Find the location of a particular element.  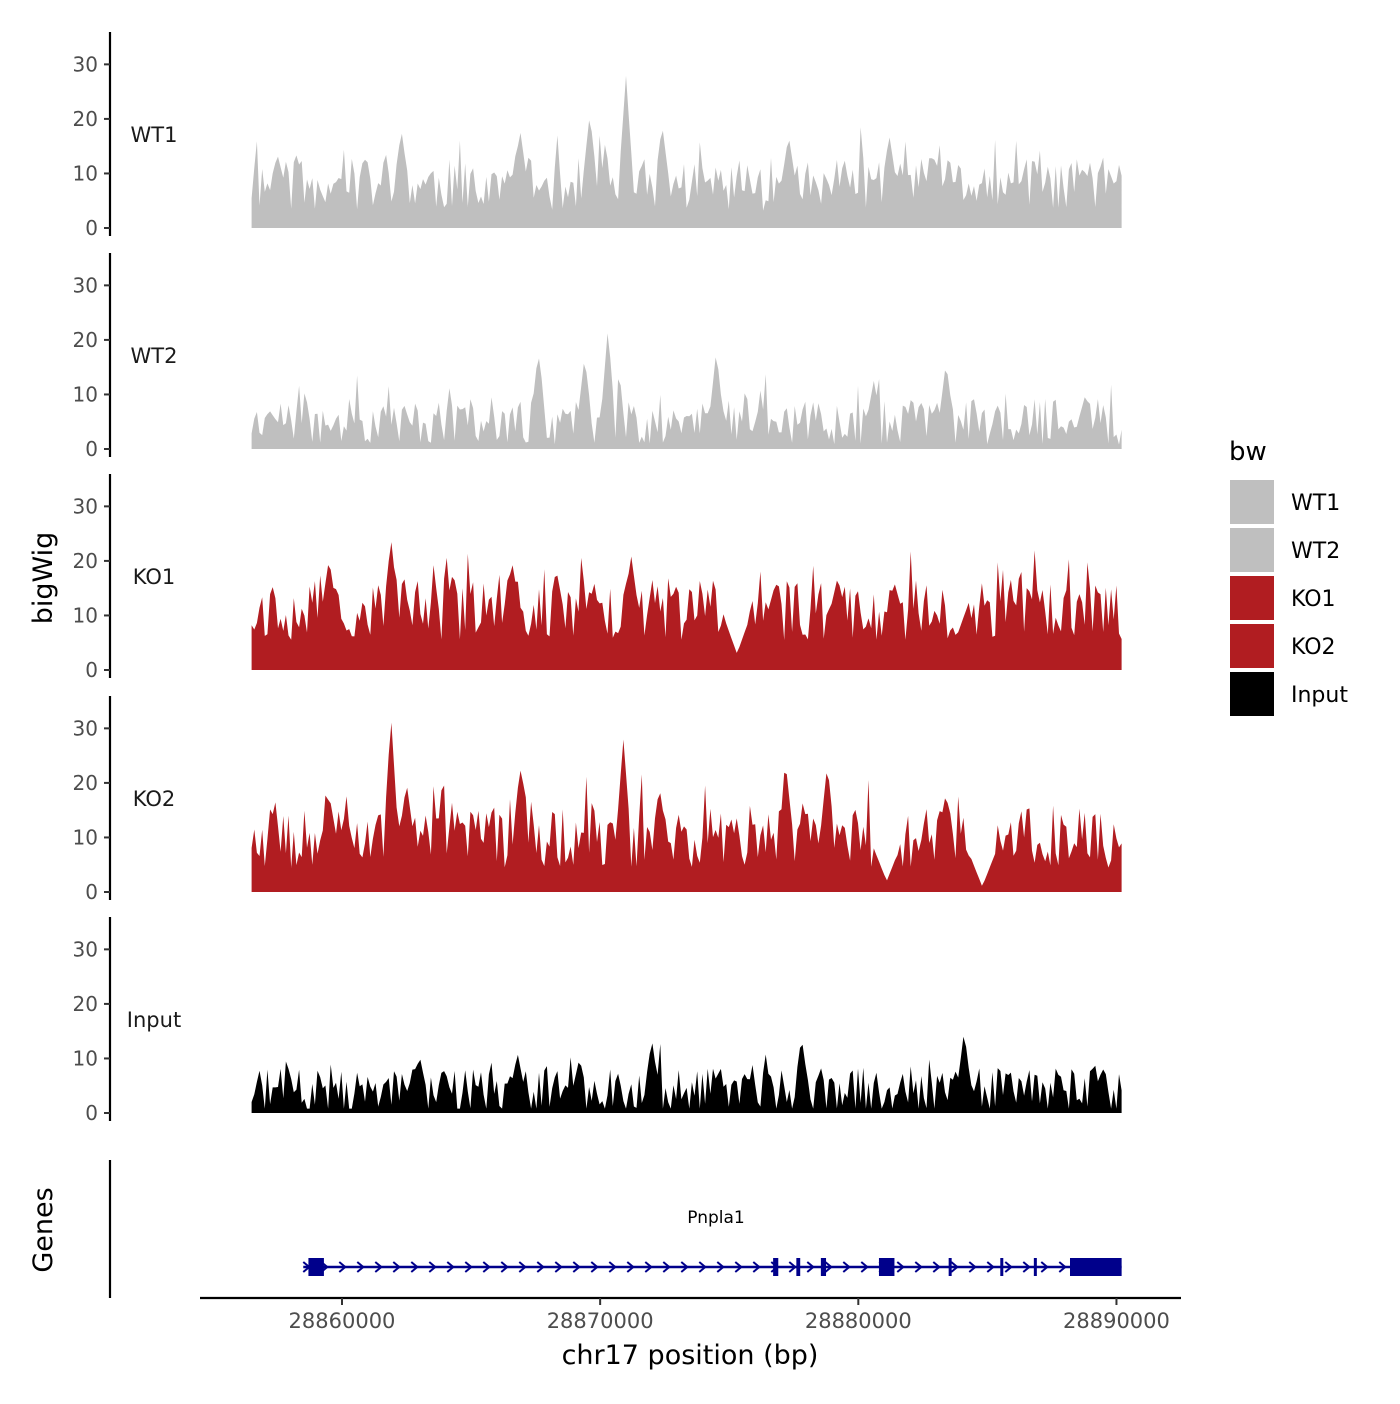

signal-area-wt2 is located at coordinates (686, 391).